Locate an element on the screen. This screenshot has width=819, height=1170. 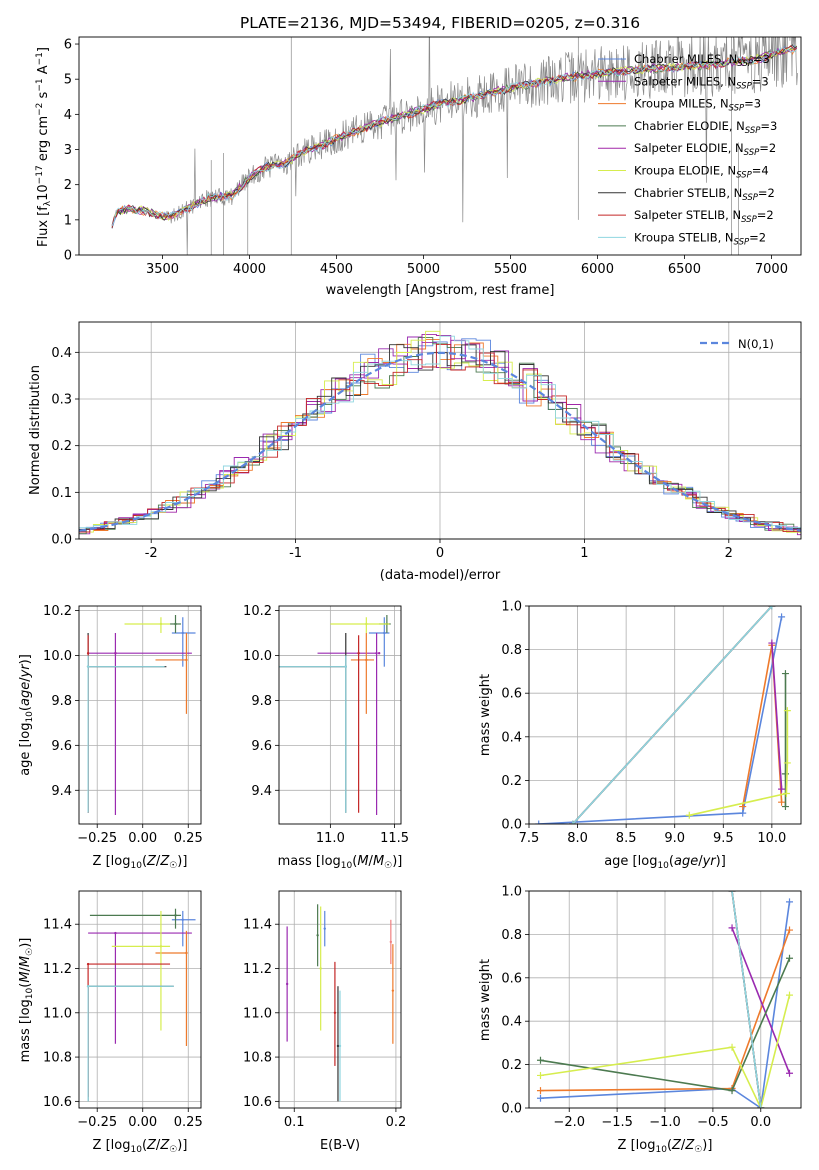
x-tick-label: 0.25 is located at coordinates (188, 1122).